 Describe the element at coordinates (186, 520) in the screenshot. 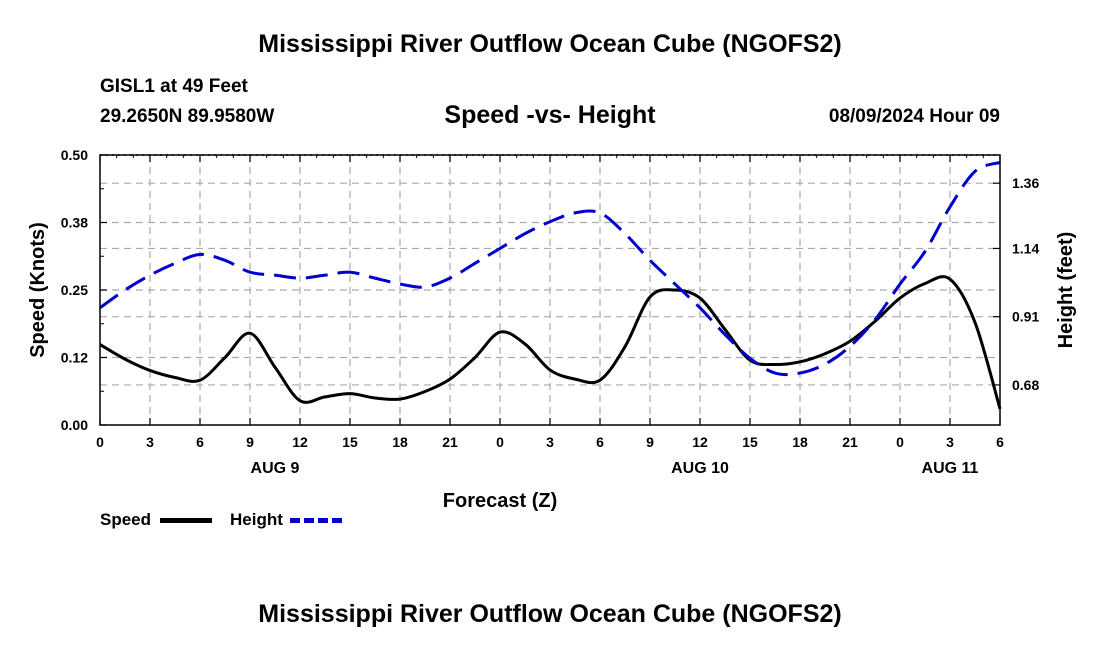

I see `legend-speed-swatch` at that location.